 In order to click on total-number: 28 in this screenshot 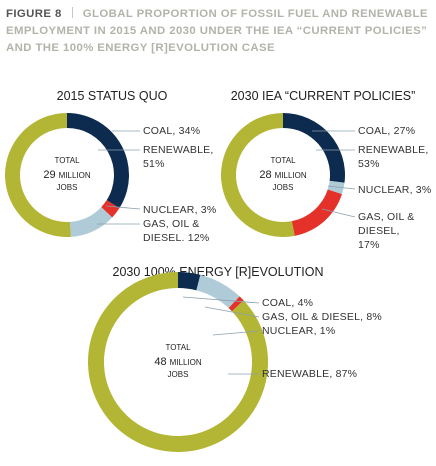, I will do `click(265, 175)`.